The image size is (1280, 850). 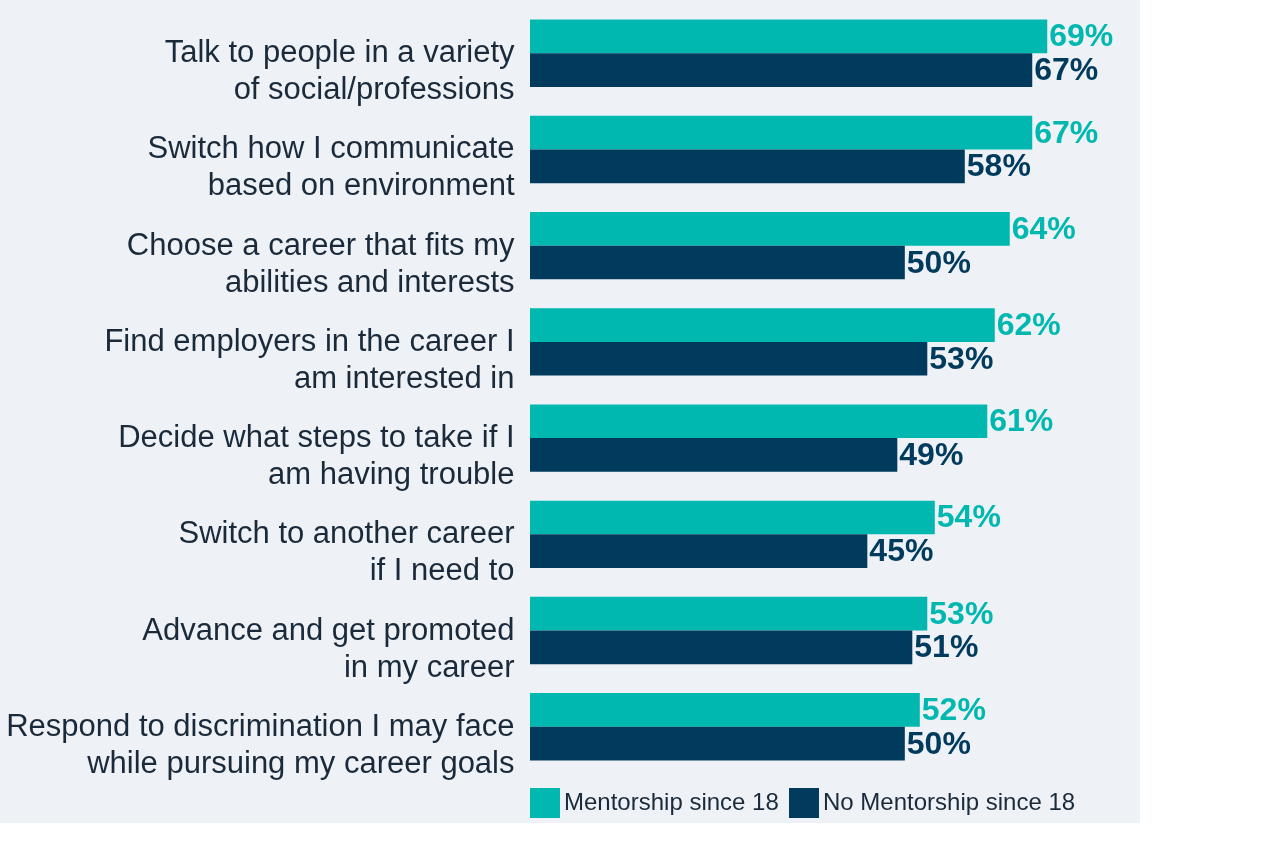 I want to click on legend-label: Mentorship since 18, so click(x=671, y=801).